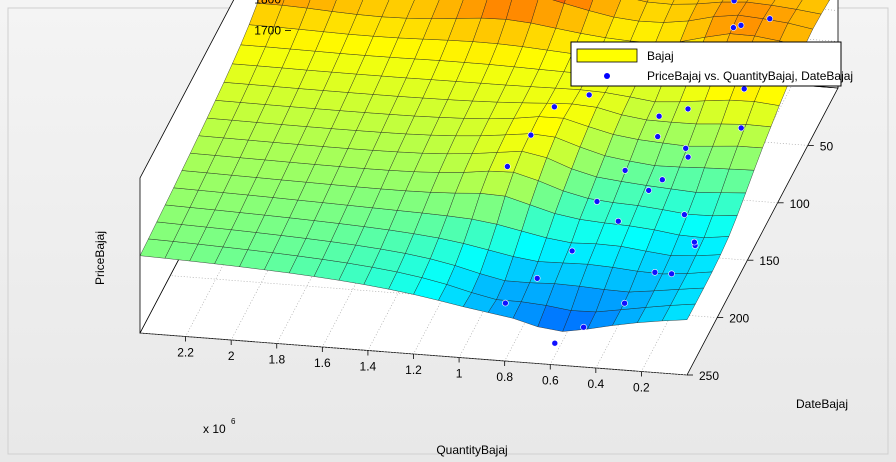 Image resolution: width=896 pixels, height=462 pixels. I want to click on y-tick-label: 100, so click(800, 204).